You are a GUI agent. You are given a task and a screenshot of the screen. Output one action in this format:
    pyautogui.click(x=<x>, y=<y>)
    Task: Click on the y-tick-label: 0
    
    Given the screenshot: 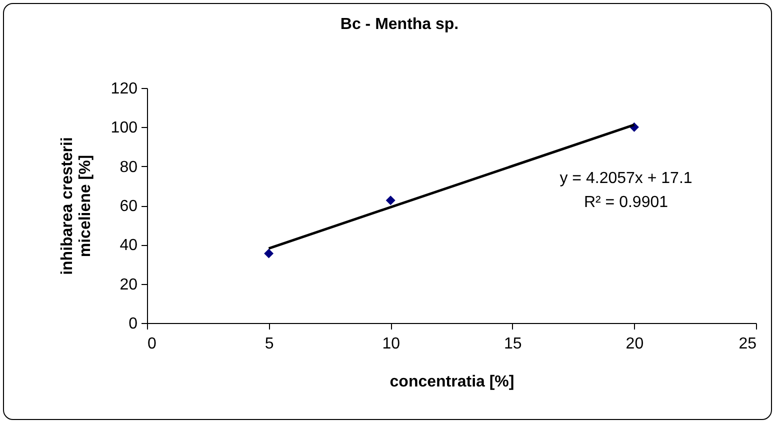 What is the action you would take?
    pyautogui.click(x=133, y=324)
    